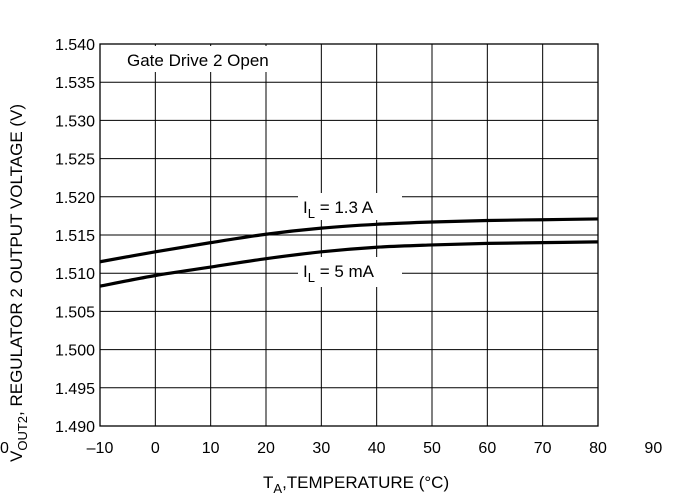  What do you see at coordinates (266, 448) in the screenshot?
I see `x-tick-label: 20` at bounding box center [266, 448].